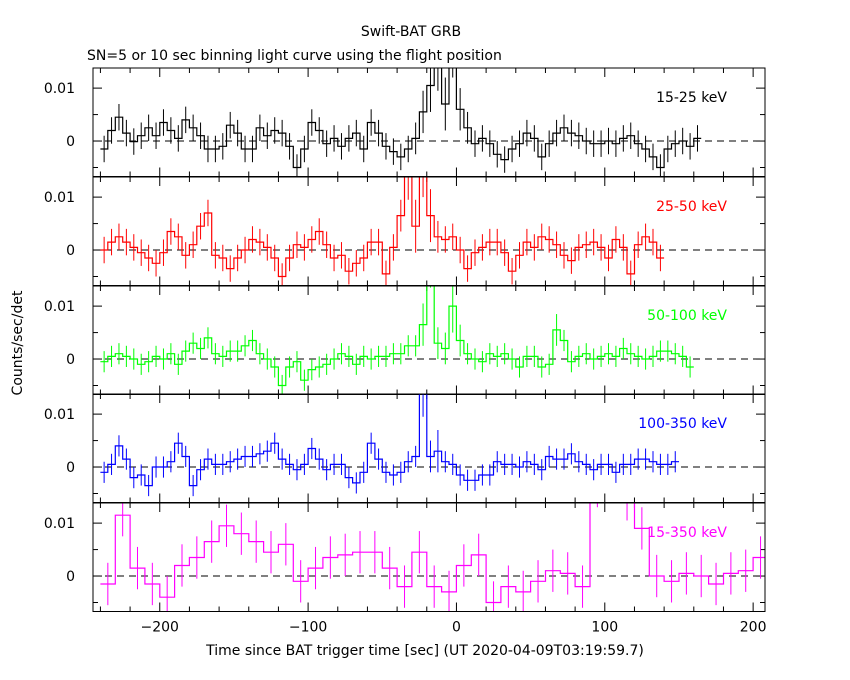 This screenshot has width=850, height=680. What do you see at coordinates (687, 533) in the screenshot?
I see `band-label: 15-350 keV` at bounding box center [687, 533].